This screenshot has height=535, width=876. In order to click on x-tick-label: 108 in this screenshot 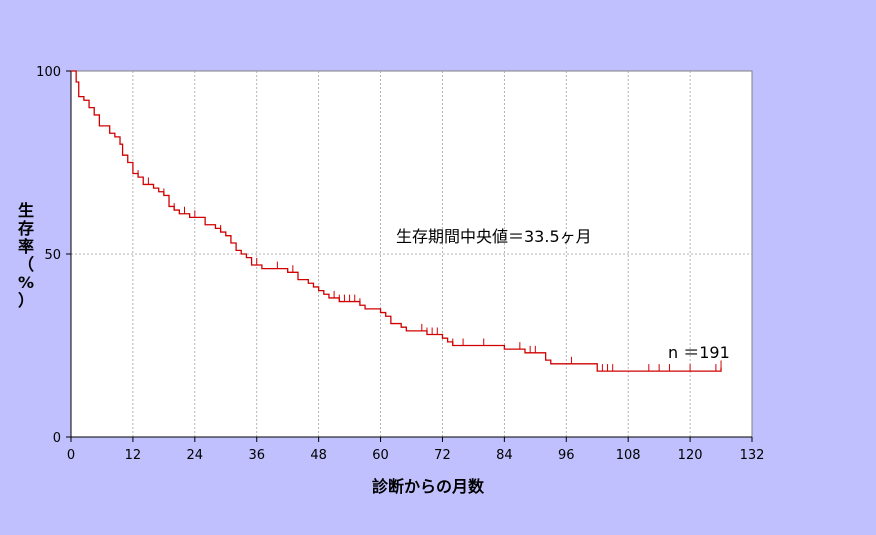, I will do `click(628, 455)`.